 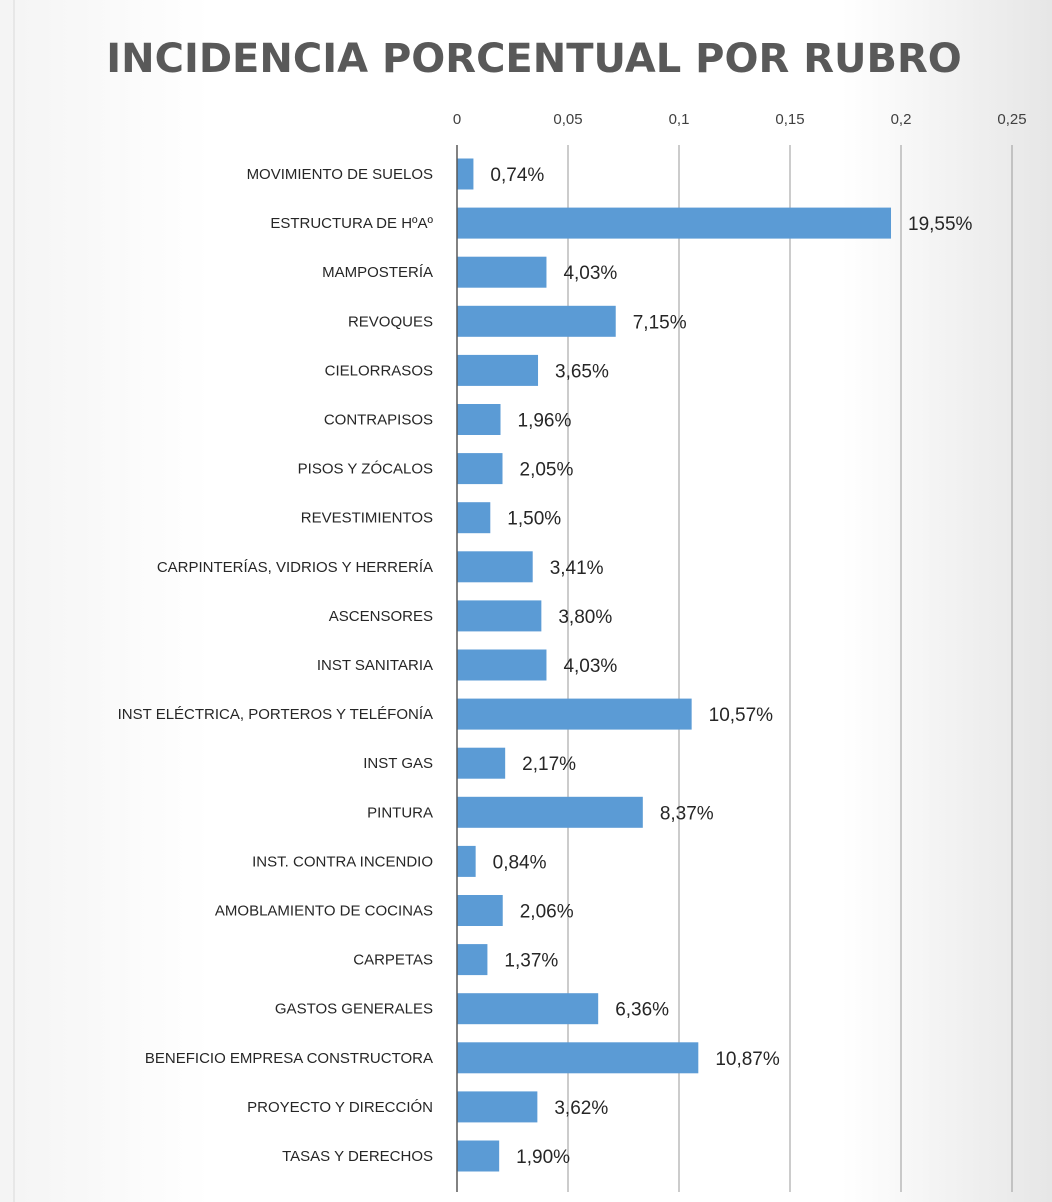 What do you see at coordinates (747, 1059) in the screenshot?
I see `data-label: 10,87%` at bounding box center [747, 1059].